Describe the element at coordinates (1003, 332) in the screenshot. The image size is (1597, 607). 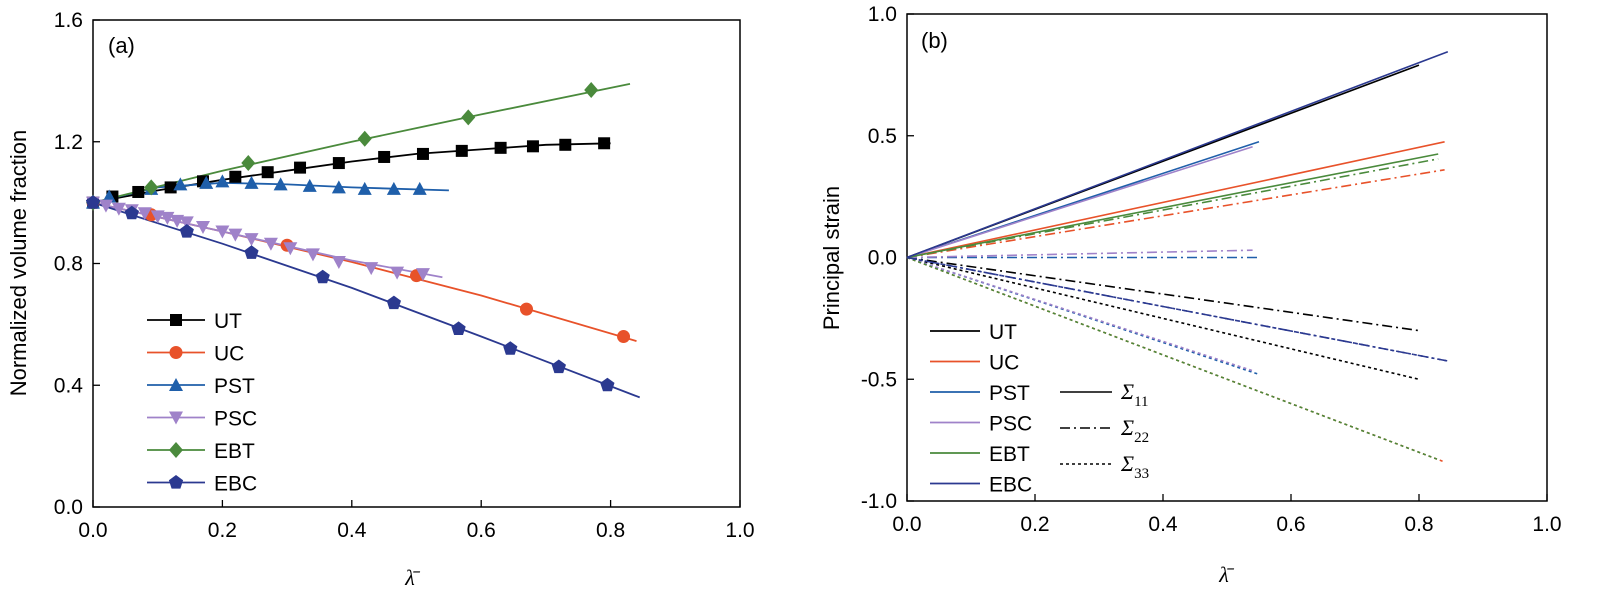
I see `legend-b-label-ut: UT` at that location.